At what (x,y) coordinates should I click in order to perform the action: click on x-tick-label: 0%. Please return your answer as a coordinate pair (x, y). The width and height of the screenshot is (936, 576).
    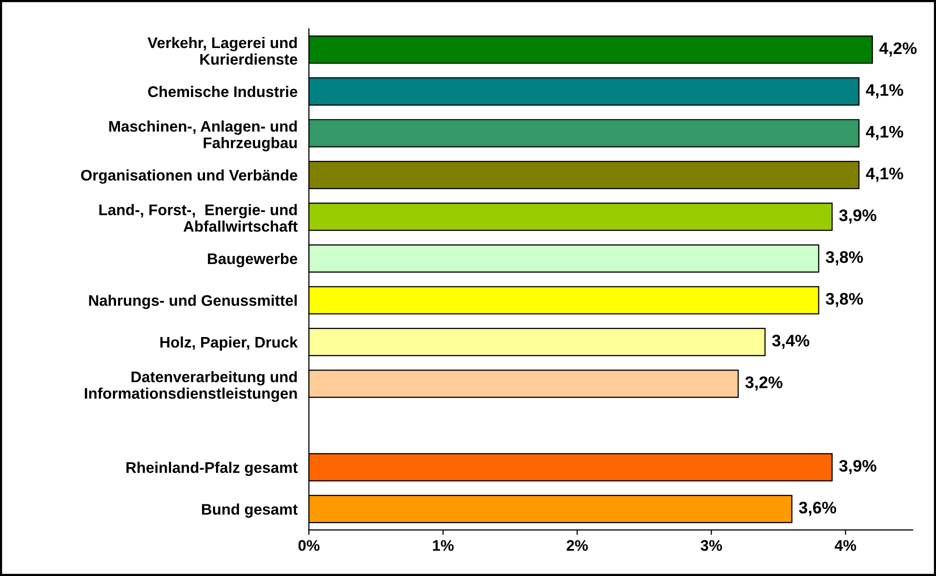
    Looking at the image, I should click on (309, 545).